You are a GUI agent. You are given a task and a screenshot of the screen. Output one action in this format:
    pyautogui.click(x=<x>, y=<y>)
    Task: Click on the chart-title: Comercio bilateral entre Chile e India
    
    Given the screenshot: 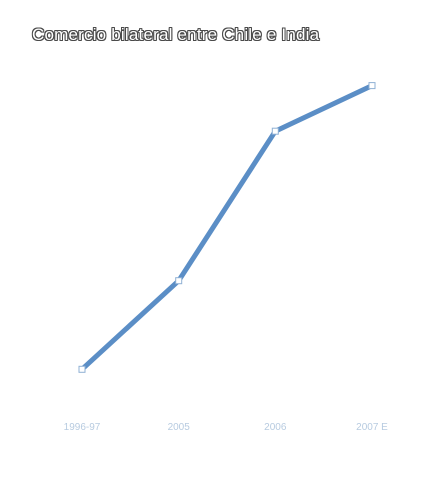 What is the action you would take?
    pyautogui.click(x=176, y=34)
    